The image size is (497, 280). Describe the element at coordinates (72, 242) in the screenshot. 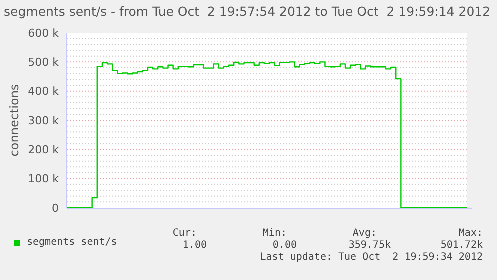

I see `legend-label: segments sent/s` at that location.